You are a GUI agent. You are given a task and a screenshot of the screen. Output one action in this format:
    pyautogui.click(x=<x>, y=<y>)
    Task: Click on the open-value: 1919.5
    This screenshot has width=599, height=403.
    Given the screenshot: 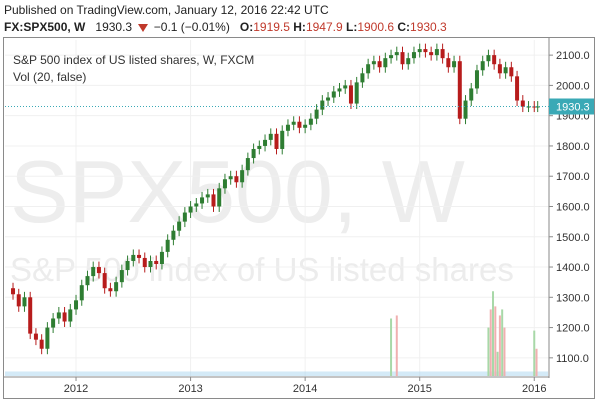 What is the action you would take?
    pyautogui.click(x=271, y=27)
    